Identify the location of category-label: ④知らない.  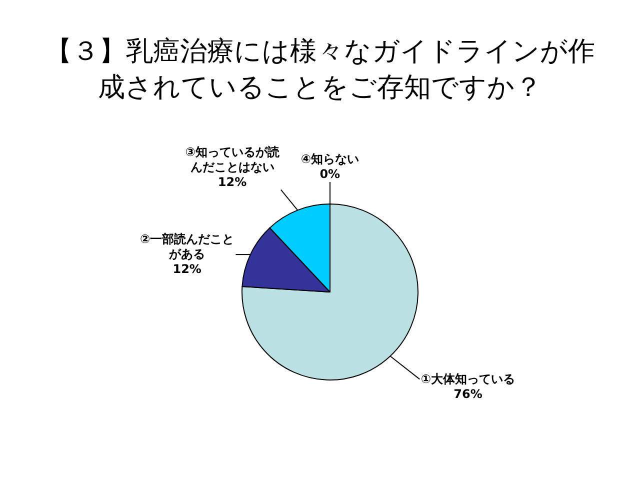
(329, 159).